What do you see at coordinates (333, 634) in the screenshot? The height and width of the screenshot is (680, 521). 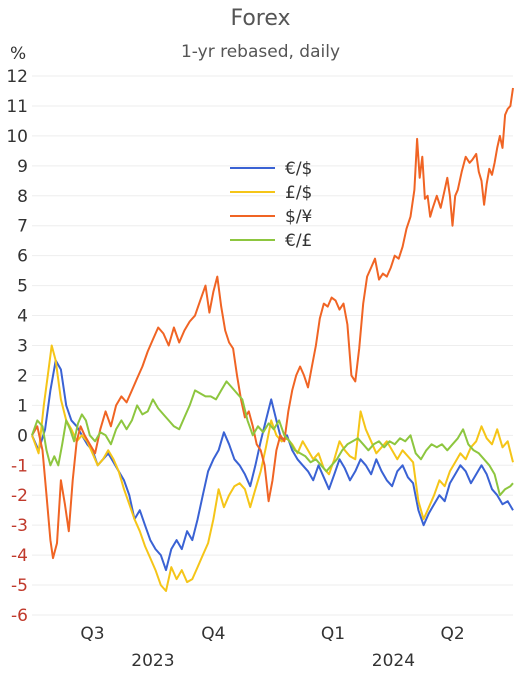 I see `x-tick-label: Q1` at bounding box center [333, 634].